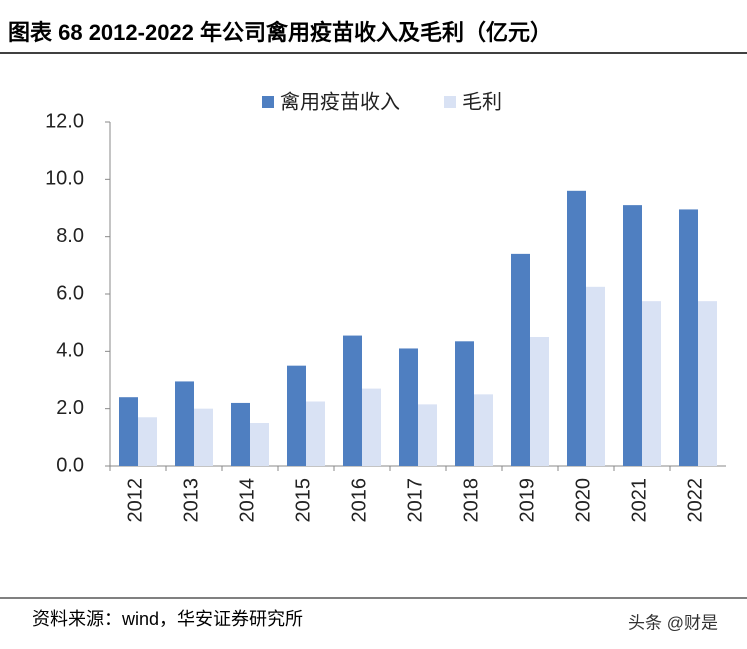 The height and width of the screenshot is (649, 747). I want to click on legend-label: 禽用疫苗收入, so click(340, 101).